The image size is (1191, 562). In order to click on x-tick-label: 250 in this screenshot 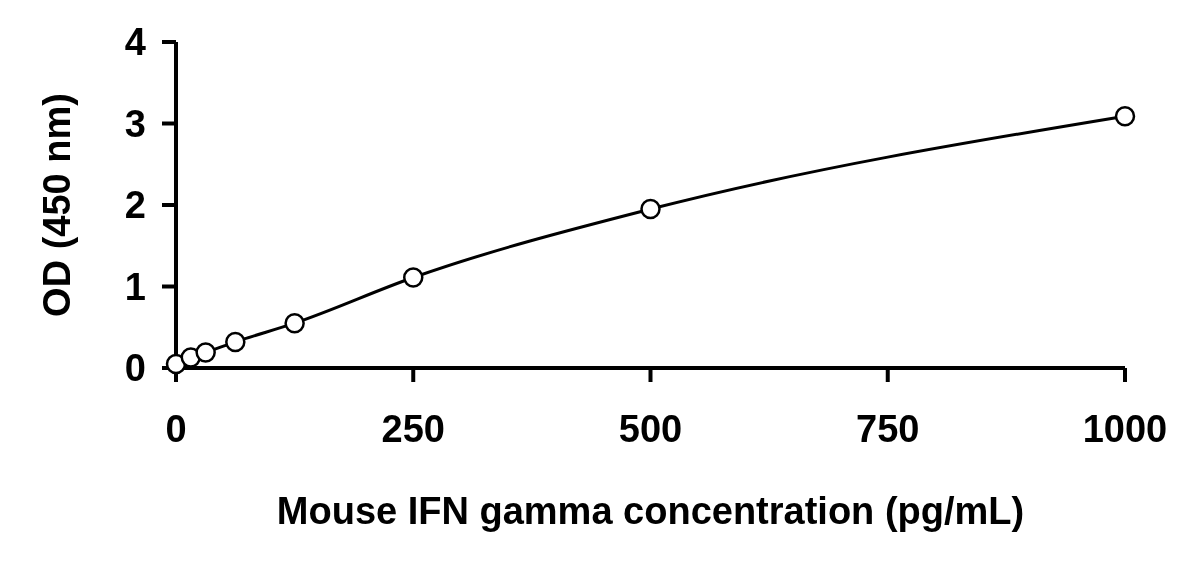, I will do `click(413, 429)`.